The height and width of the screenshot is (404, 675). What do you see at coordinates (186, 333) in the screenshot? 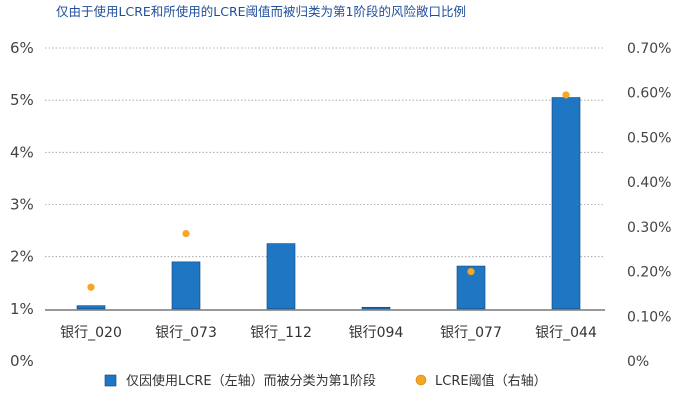
I see `category-label: 银行_073` at bounding box center [186, 333].